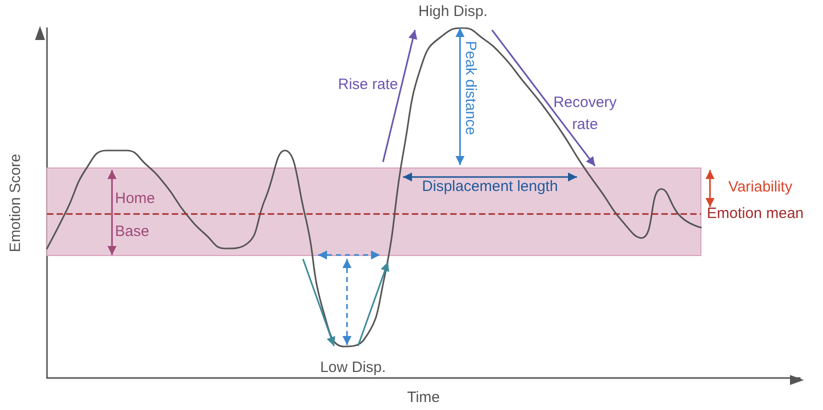 This screenshot has height=410, width=823. I want to click on annotation: Low Disp., so click(353, 367).